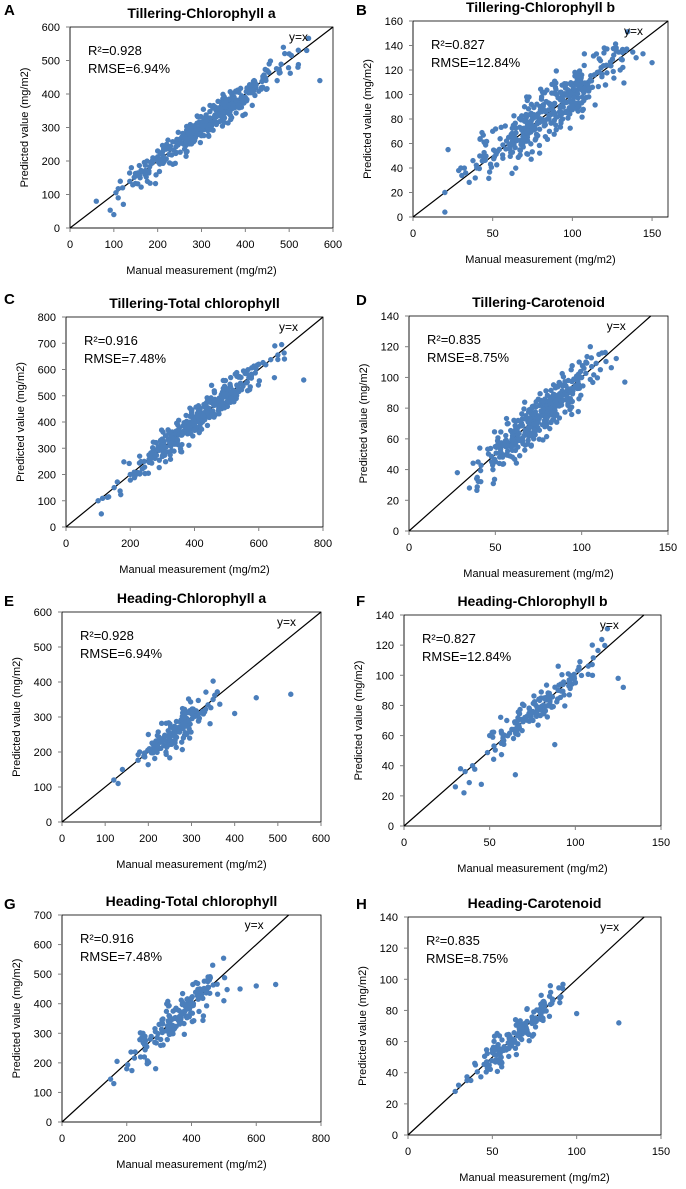 The image size is (686, 1189). Describe the element at coordinates (385, 676) in the screenshot. I see `y-tick-label: 100` at that location.